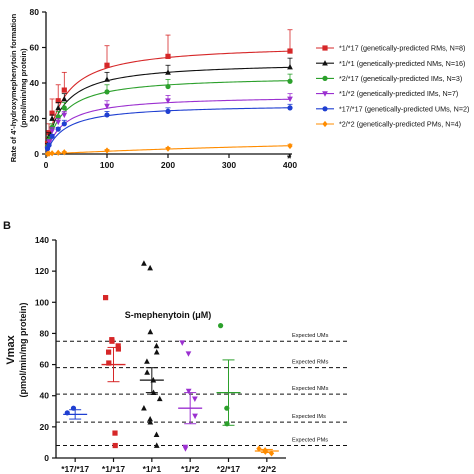 The image size is (474, 474). Describe the element at coordinates (35, 83) in the screenshot. I see `kinetics-y-tick-label: 40` at that location.